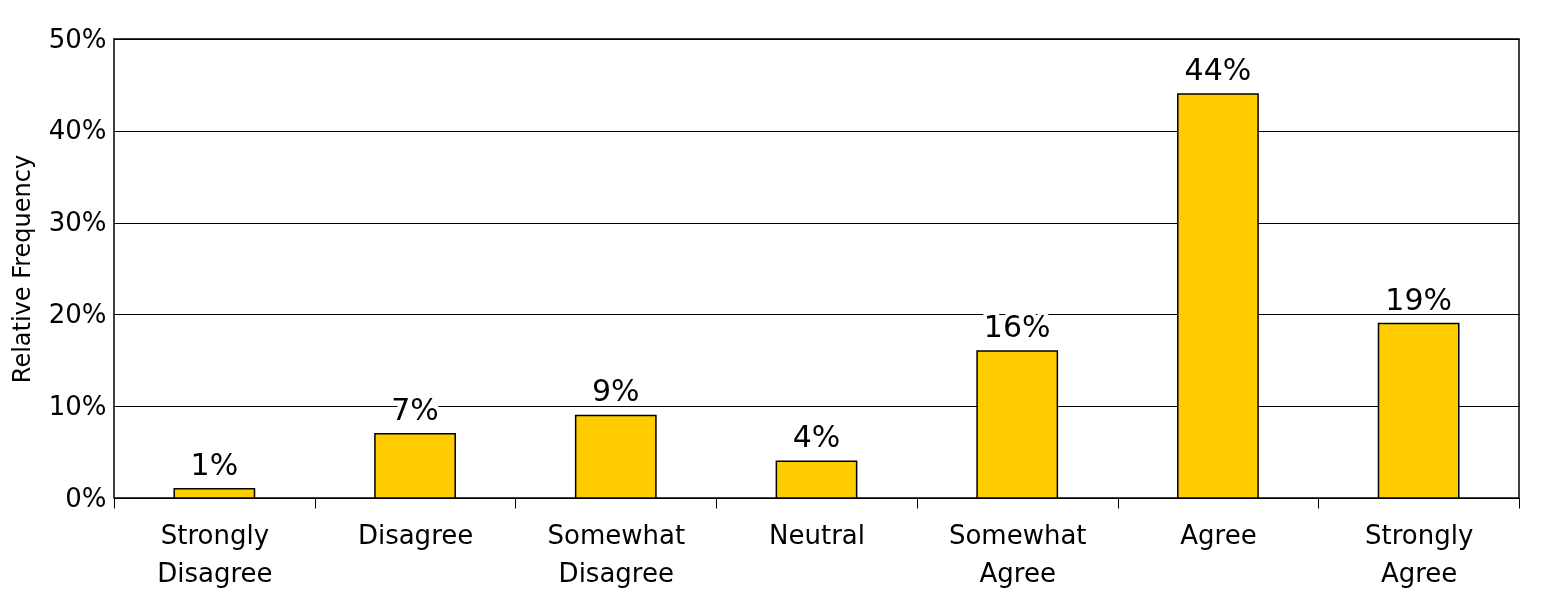 The width and height of the screenshot is (1544, 596). What do you see at coordinates (1017, 327) in the screenshot?
I see `data-label: 16%` at bounding box center [1017, 327].